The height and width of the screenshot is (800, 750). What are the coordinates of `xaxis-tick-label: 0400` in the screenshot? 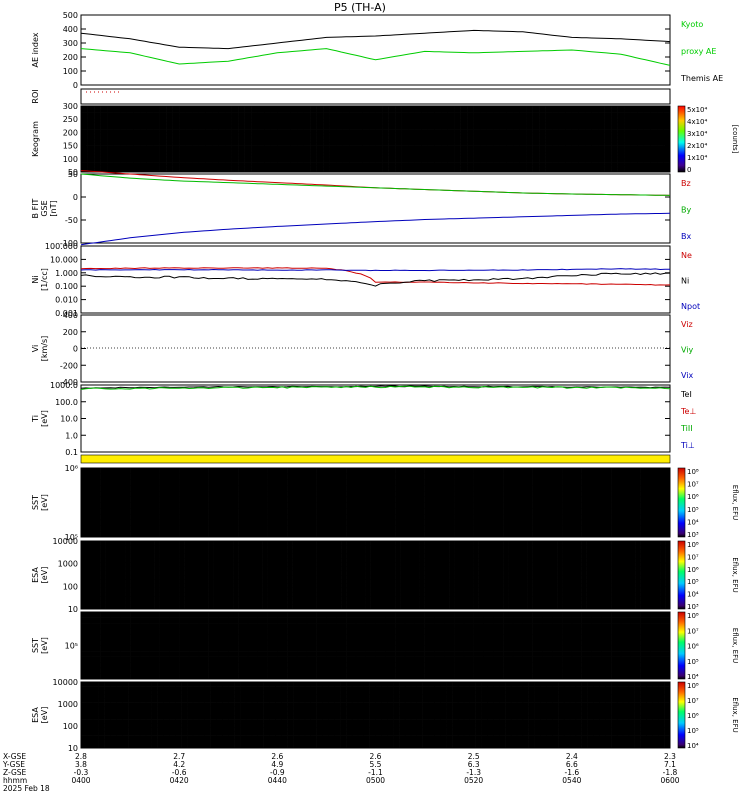 It's located at (80, 780).